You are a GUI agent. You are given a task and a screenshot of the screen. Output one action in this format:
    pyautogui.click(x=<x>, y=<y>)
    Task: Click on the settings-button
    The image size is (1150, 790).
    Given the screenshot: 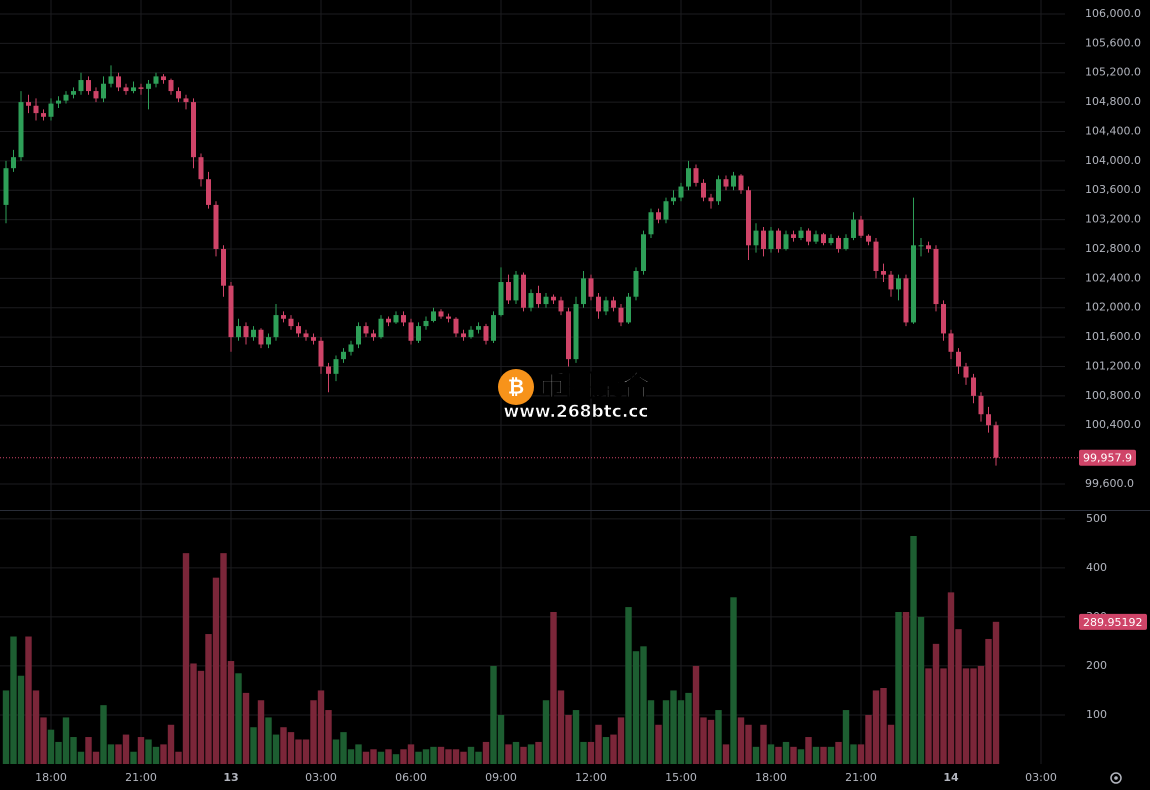 What is the action you would take?
    pyautogui.click(x=1116, y=778)
    